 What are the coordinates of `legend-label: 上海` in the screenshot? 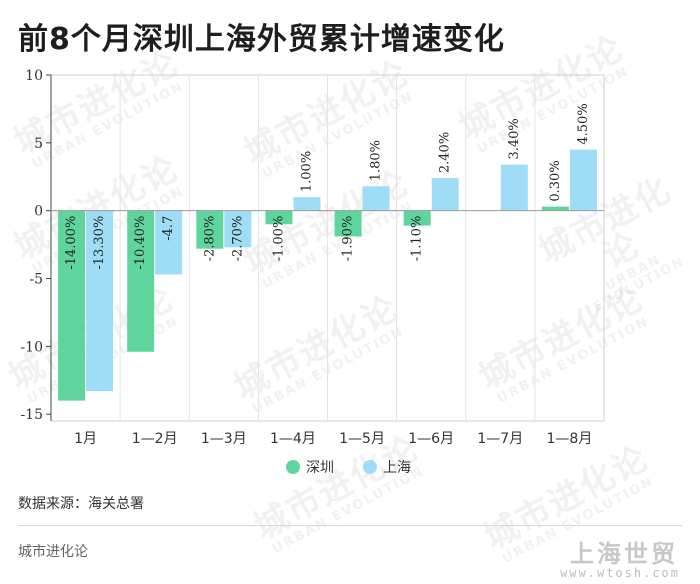 It's located at (397, 468).